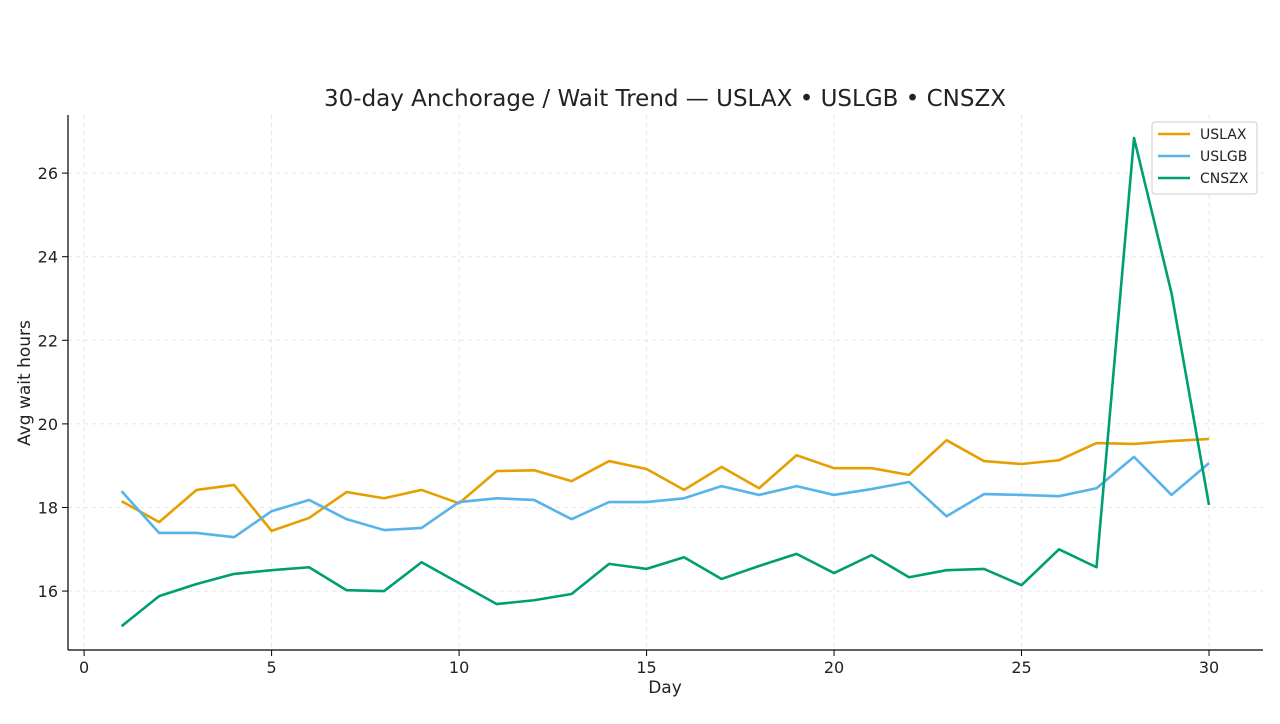  Describe the element at coordinates (1224, 179) in the screenshot. I see `legend-label: CNSZX` at that location.